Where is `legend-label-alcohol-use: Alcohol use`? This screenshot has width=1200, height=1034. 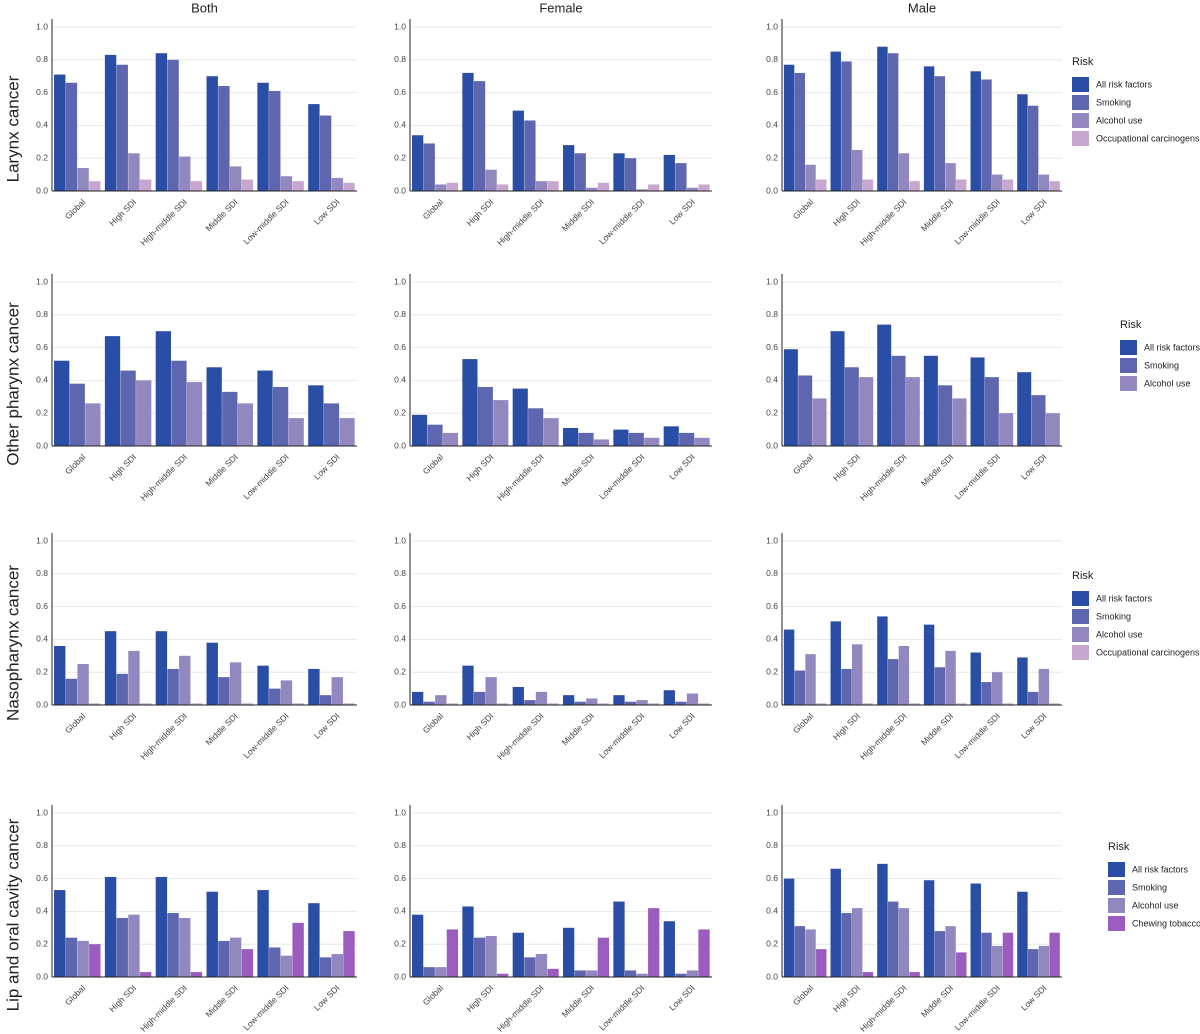
legend-label-alcohol-use: Alcohol use is located at coordinates (1167, 383).